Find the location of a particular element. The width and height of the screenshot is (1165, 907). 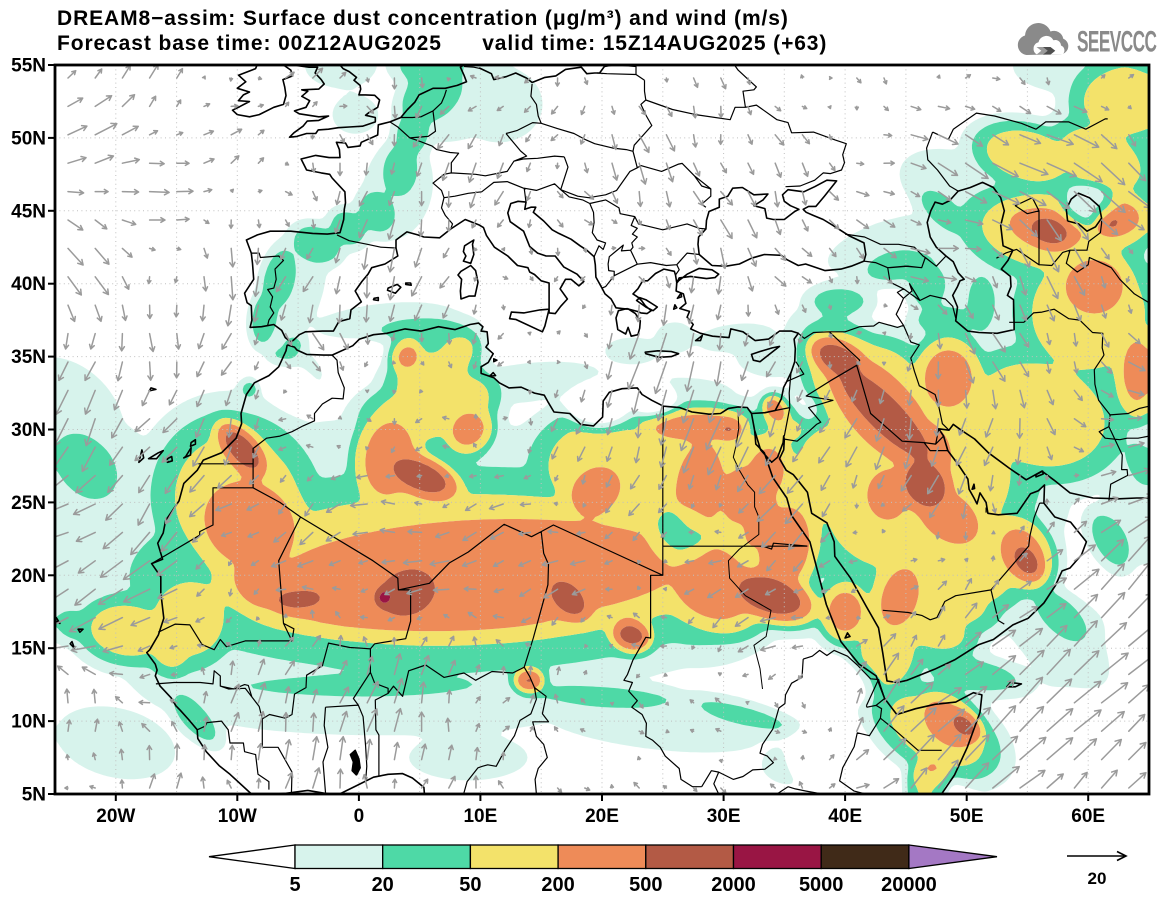

svg-text: 10N is located at coordinates (28, 722).